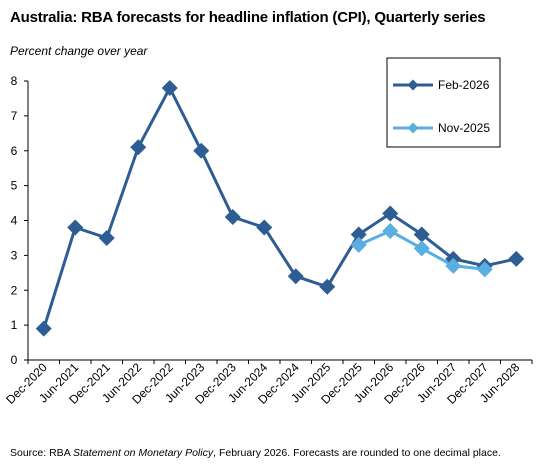 Image resolution: width=549 pixels, height=473 pixels. What do you see at coordinates (79, 51) in the screenshot?
I see `y-axis-label: Percent change over year` at bounding box center [79, 51].